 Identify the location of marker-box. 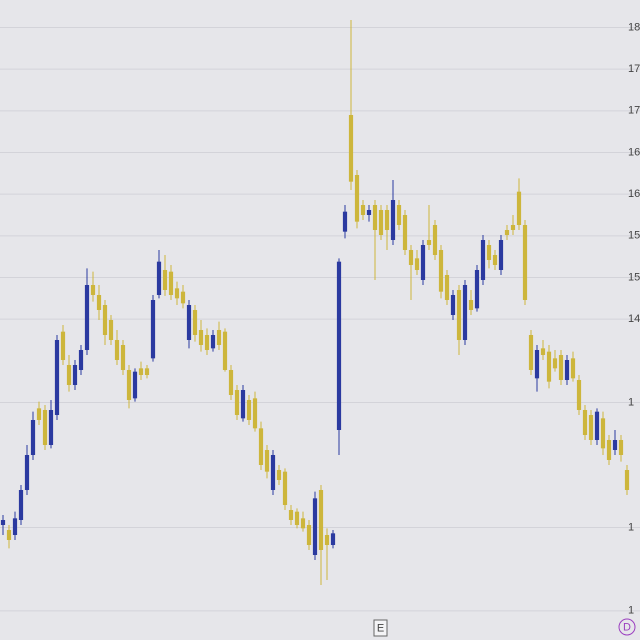
(380, 628).